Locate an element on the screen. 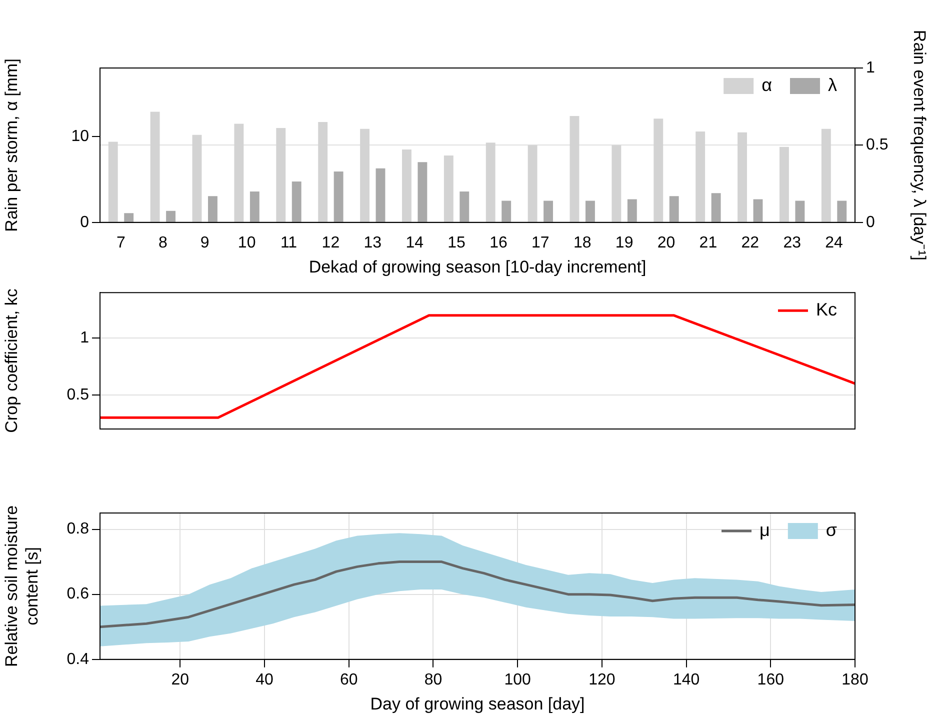  legend-label: α is located at coordinates (767, 84).